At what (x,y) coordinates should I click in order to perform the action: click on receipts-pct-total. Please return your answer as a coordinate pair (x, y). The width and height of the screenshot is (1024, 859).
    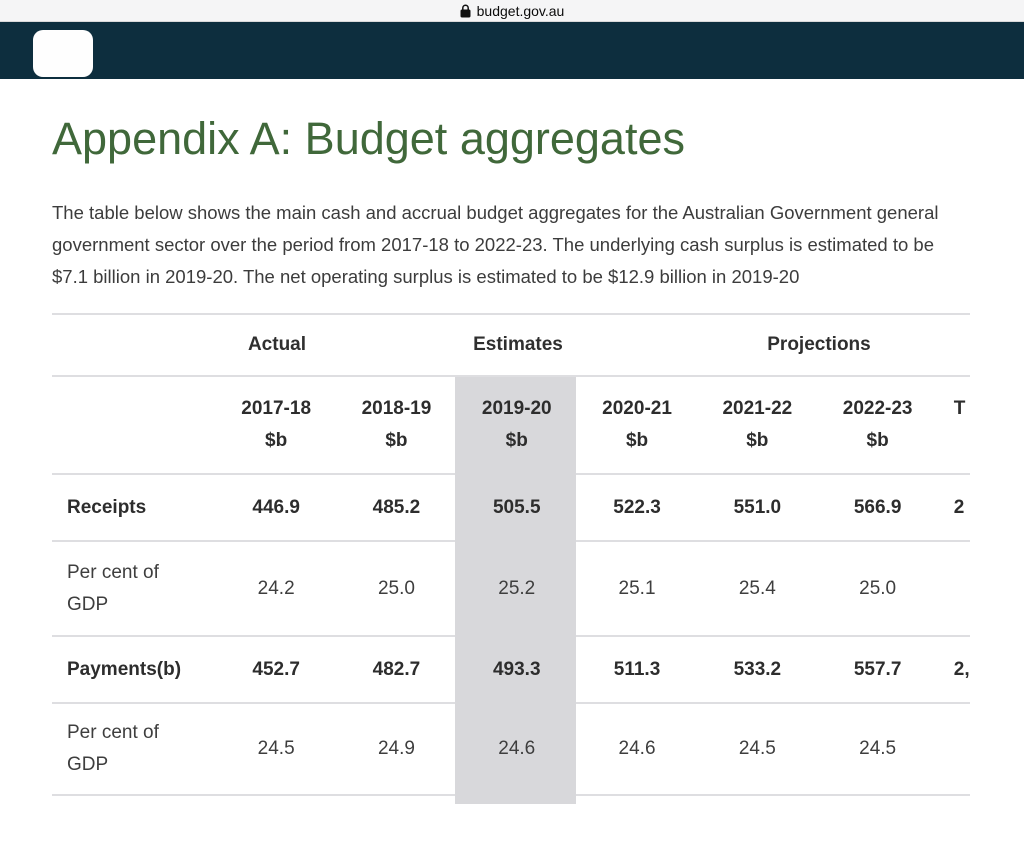
    Looking at the image, I should click on (954, 588).